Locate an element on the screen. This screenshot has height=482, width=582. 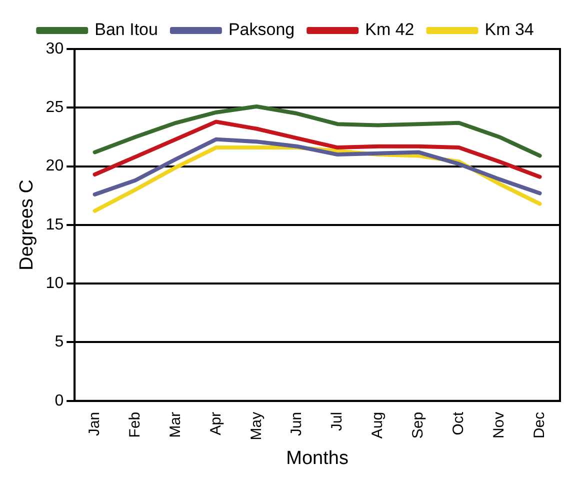
legend-label: Ban Itou is located at coordinates (126, 30).